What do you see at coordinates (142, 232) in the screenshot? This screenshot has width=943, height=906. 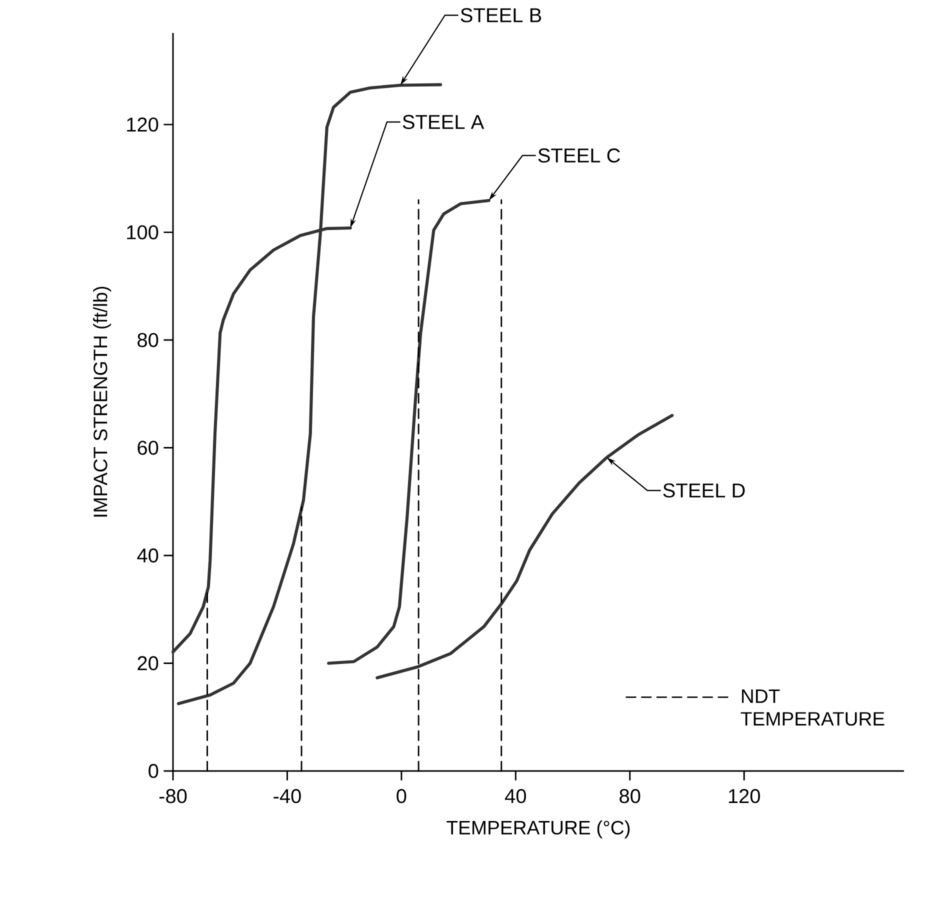 I see `y-tick-label: 100` at bounding box center [142, 232].